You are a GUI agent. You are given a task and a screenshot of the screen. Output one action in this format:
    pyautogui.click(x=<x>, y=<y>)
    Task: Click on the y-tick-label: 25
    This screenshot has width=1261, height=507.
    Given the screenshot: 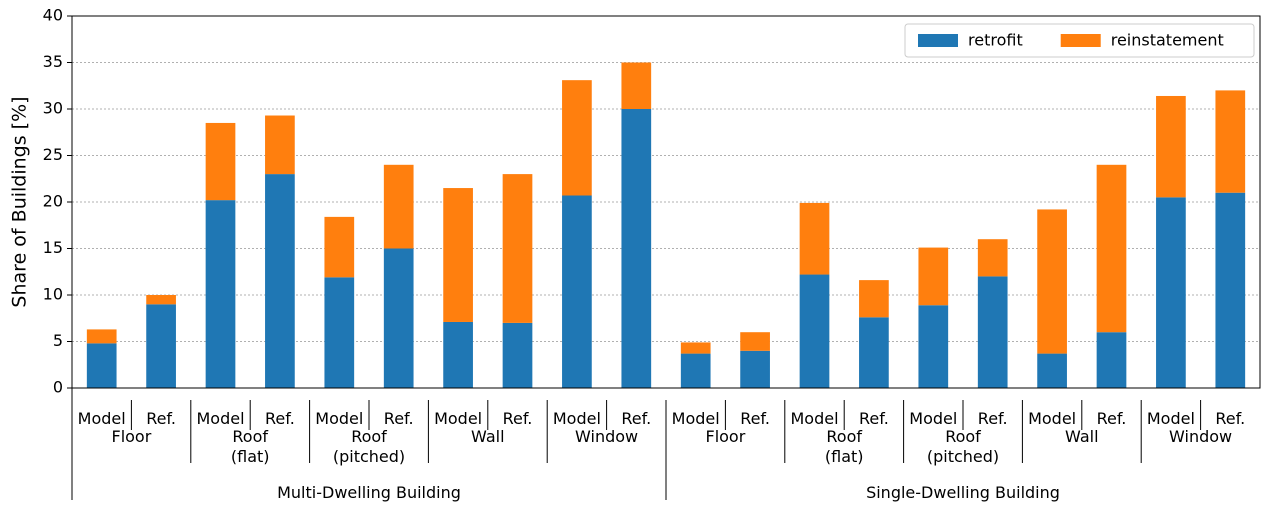 What is the action you would take?
    pyautogui.click(x=53, y=154)
    